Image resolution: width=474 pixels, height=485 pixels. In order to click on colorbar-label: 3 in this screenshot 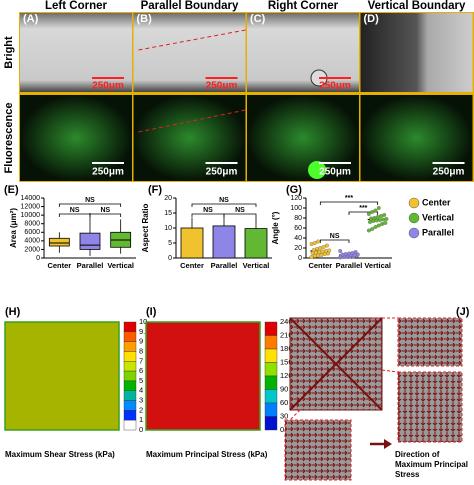, I will do `click(141, 400)`.